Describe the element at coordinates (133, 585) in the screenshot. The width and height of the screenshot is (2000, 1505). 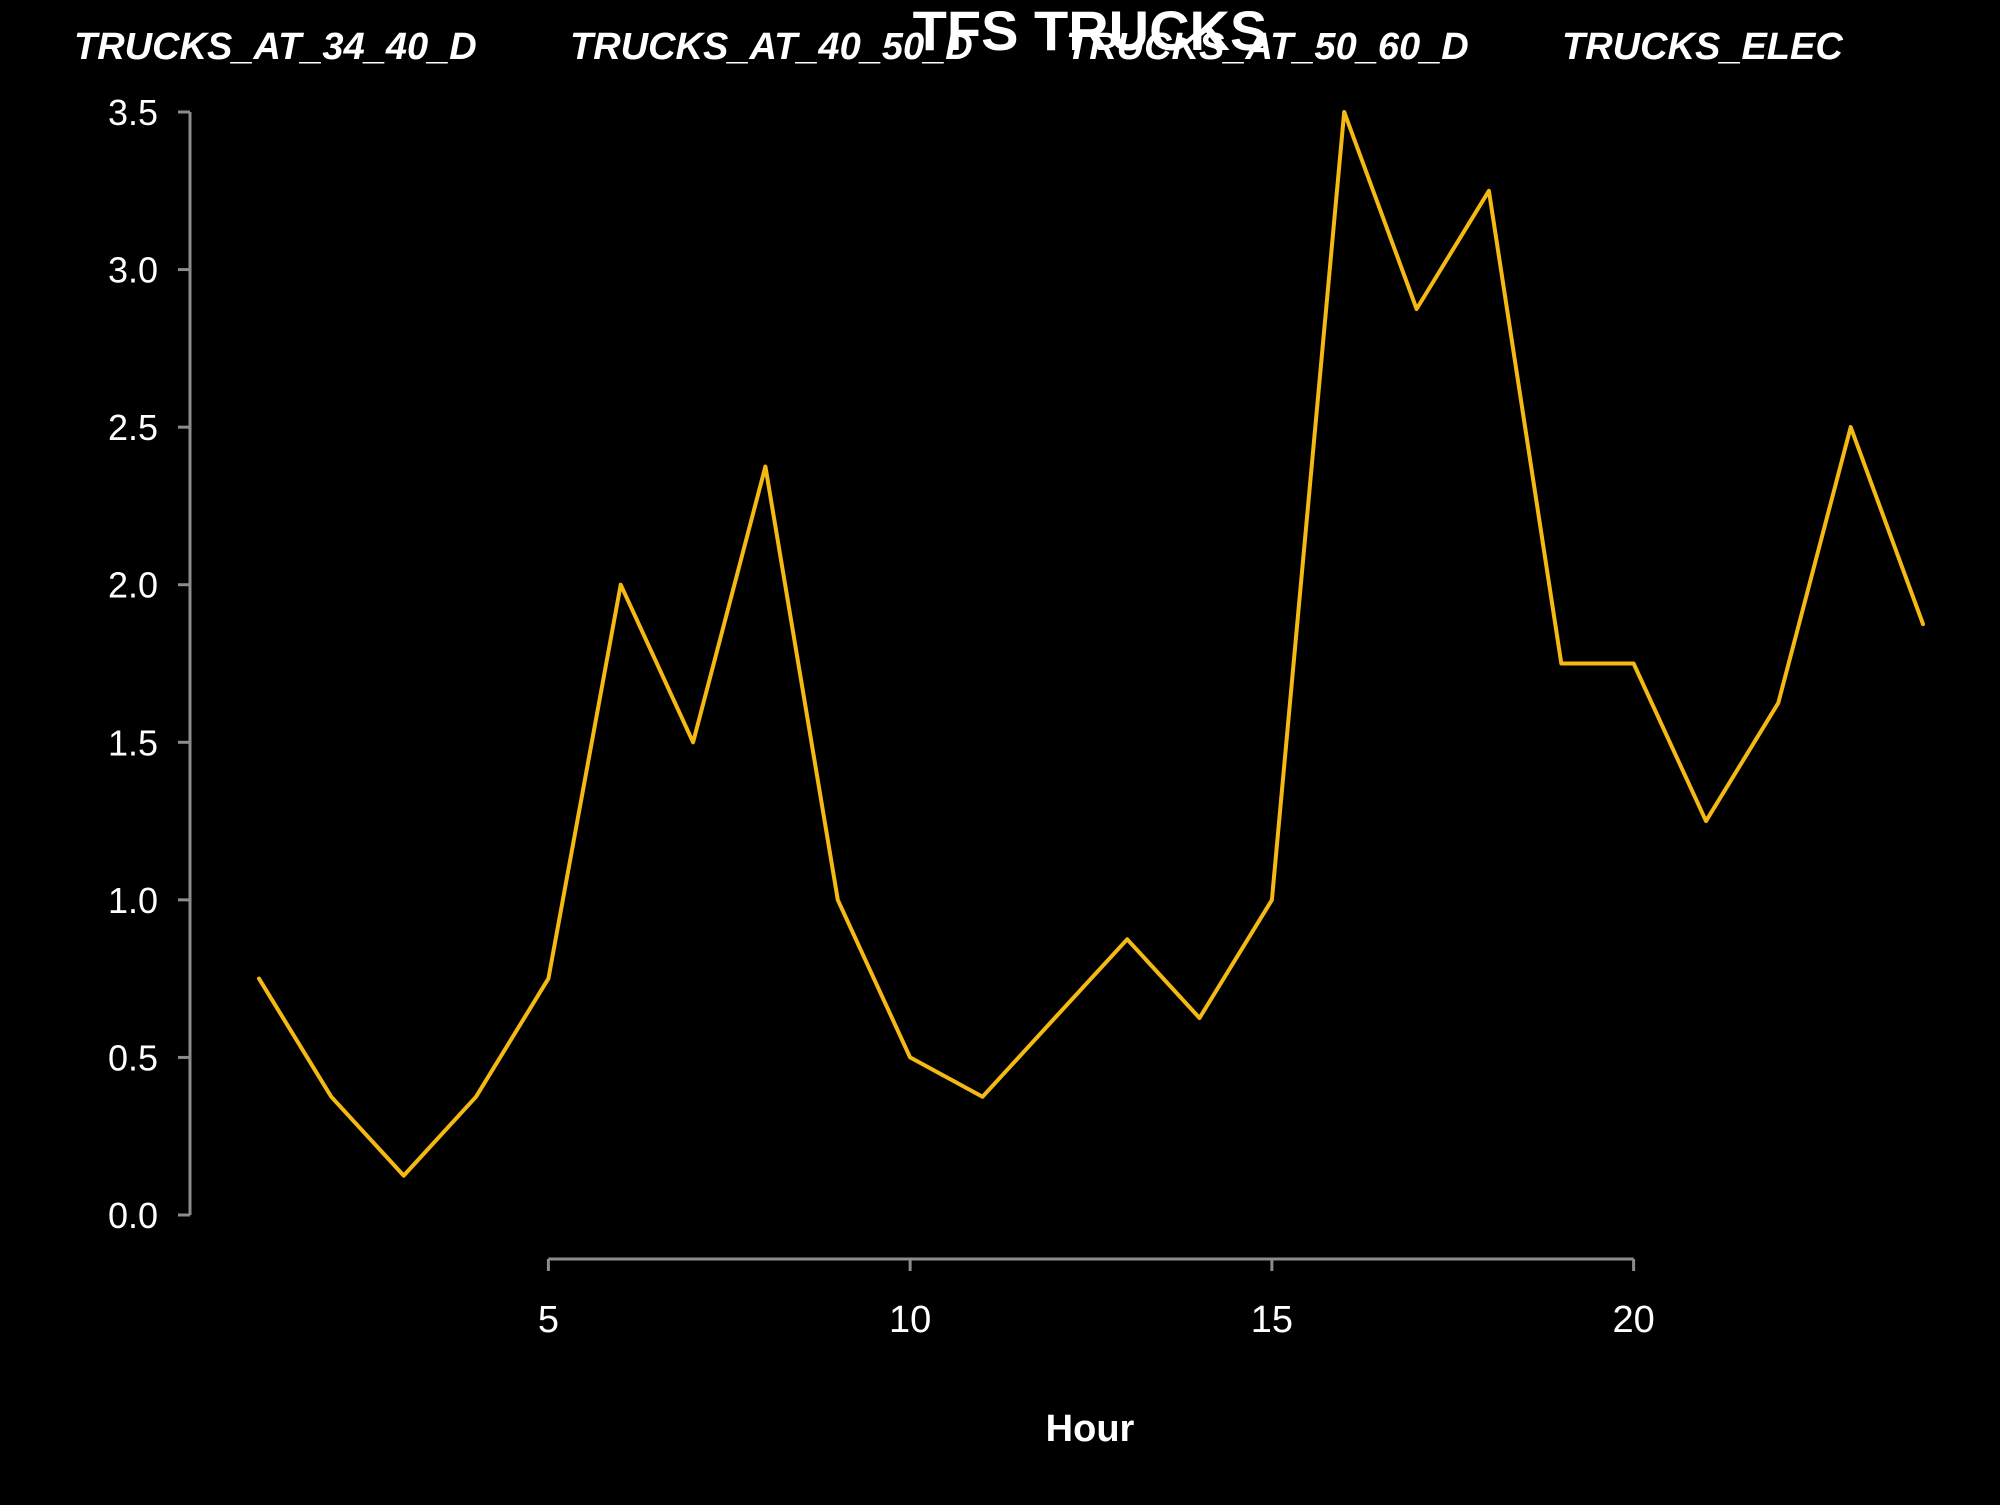
I see `y-tick-label: 2.0` at that location.